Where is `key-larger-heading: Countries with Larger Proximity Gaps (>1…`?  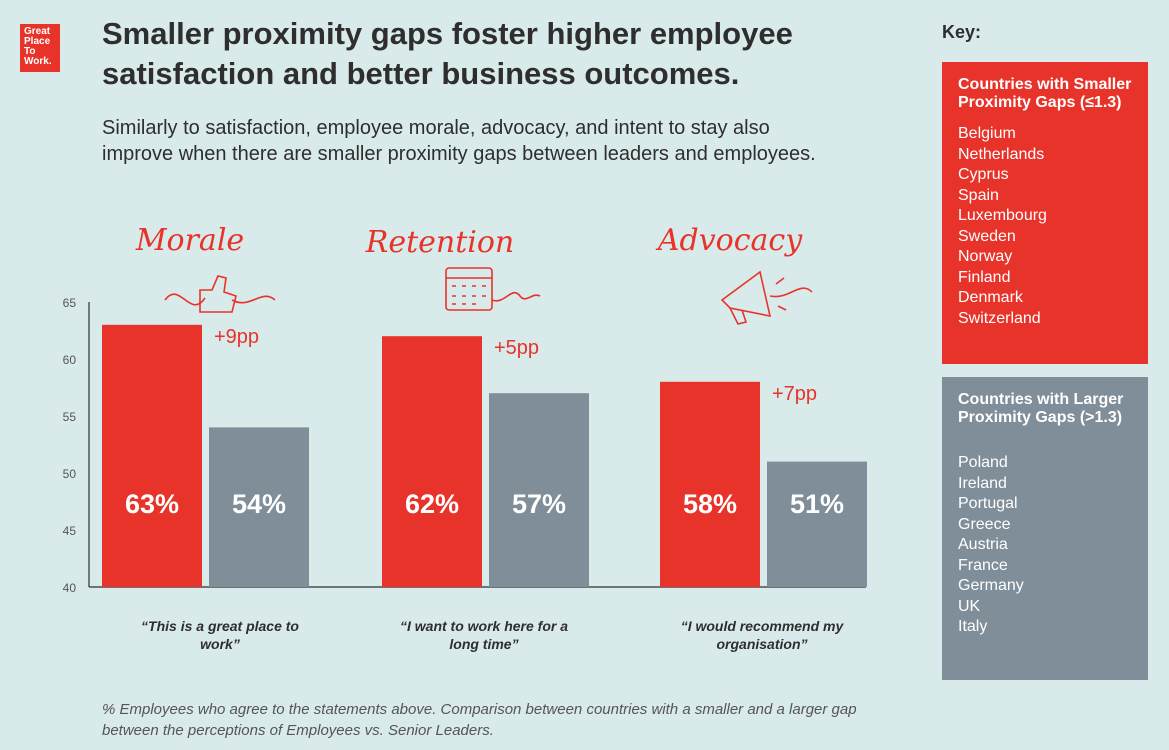 key-larger-heading: Countries with Larger Proximity Gaps (>1… is located at coordinates (1041, 408).